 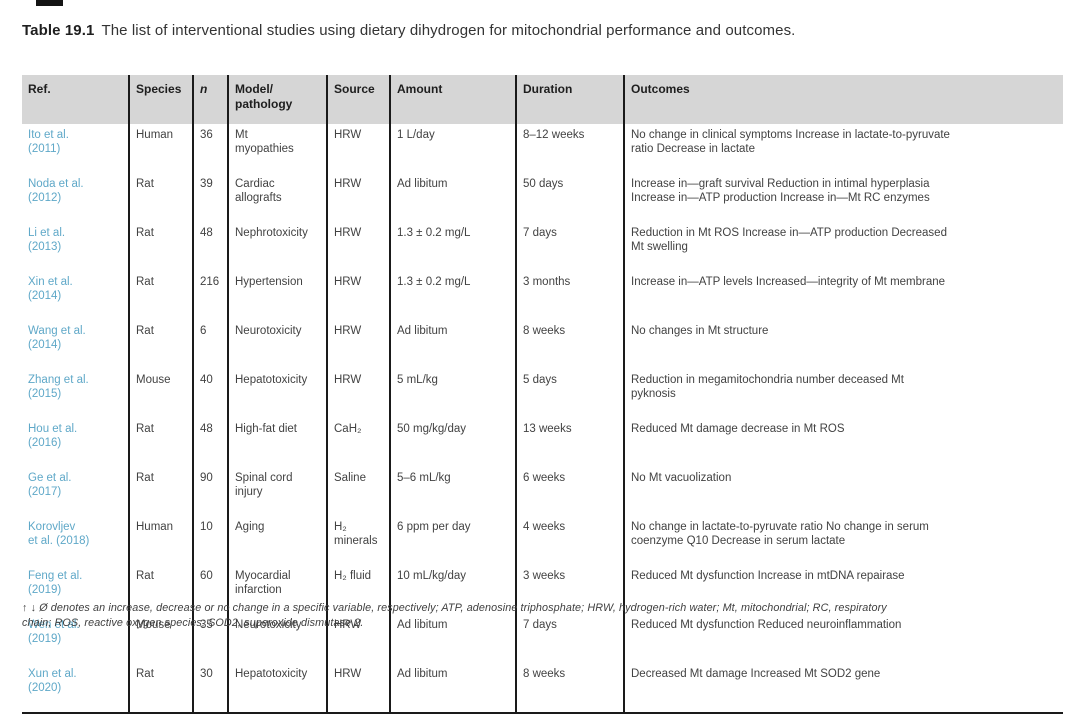 What do you see at coordinates (210, 491) in the screenshot?
I see `cell-n: 90` at bounding box center [210, 491].